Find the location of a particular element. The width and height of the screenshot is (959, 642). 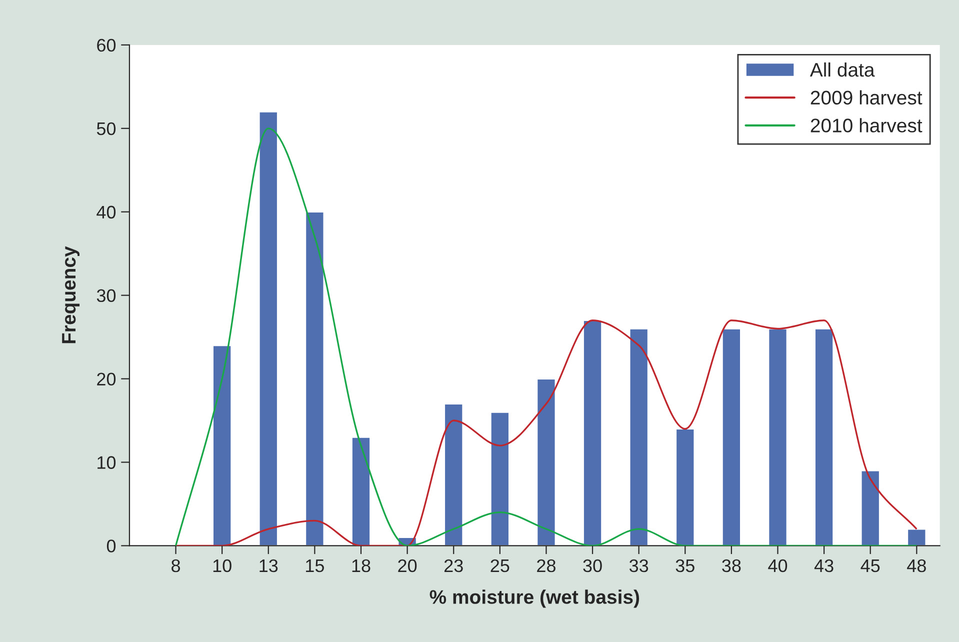

x-tick-label: 13 is located at coordinates (269, 565).